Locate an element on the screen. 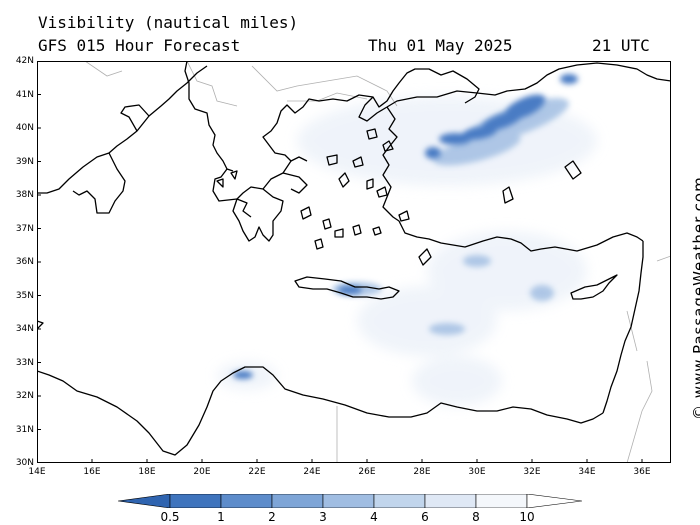 This screenshot has width=700, height=525. scale-label: 10 is located at coordinates (527, 517).